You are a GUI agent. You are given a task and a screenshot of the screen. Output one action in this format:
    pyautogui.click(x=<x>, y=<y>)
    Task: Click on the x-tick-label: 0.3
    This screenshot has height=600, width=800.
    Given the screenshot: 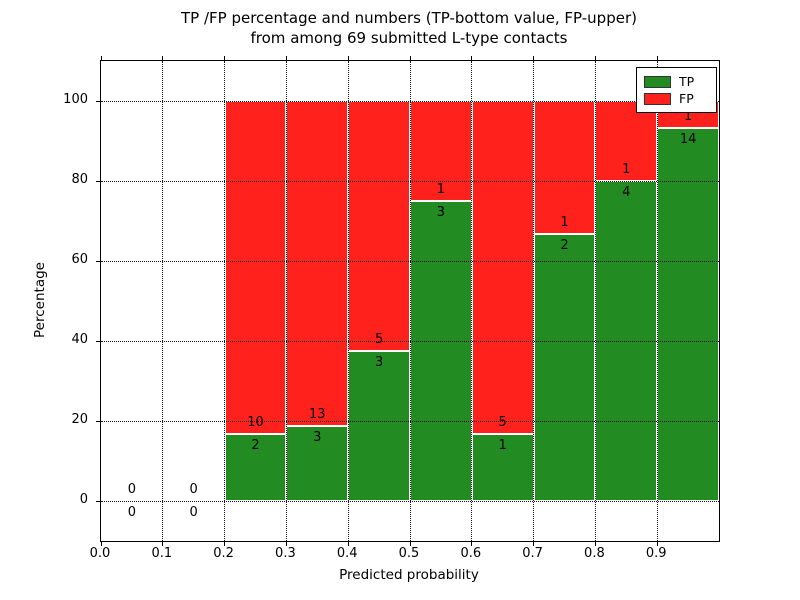 What is the action you would take?
    pyautogui.click(x=285, y=553)
    